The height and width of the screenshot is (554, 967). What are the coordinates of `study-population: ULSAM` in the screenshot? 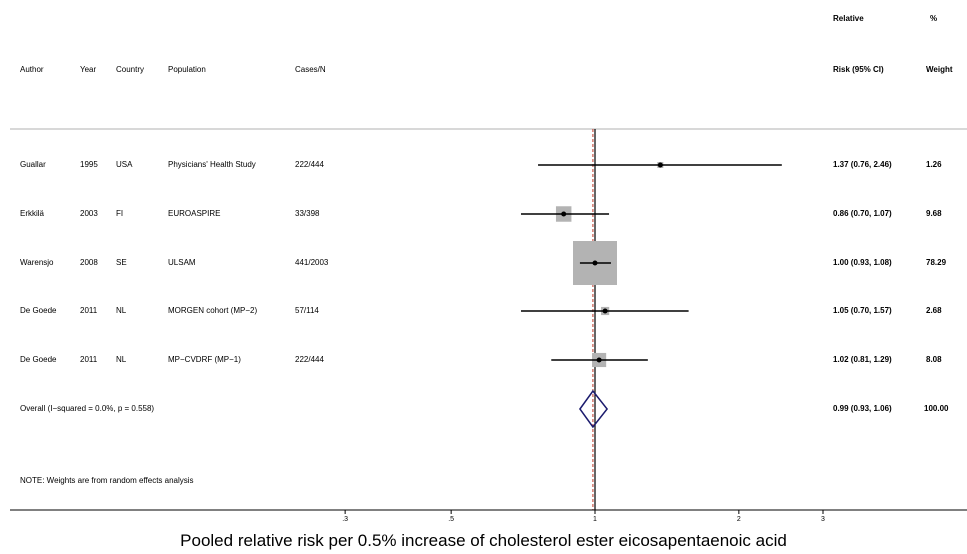 It's located at (182, 262).